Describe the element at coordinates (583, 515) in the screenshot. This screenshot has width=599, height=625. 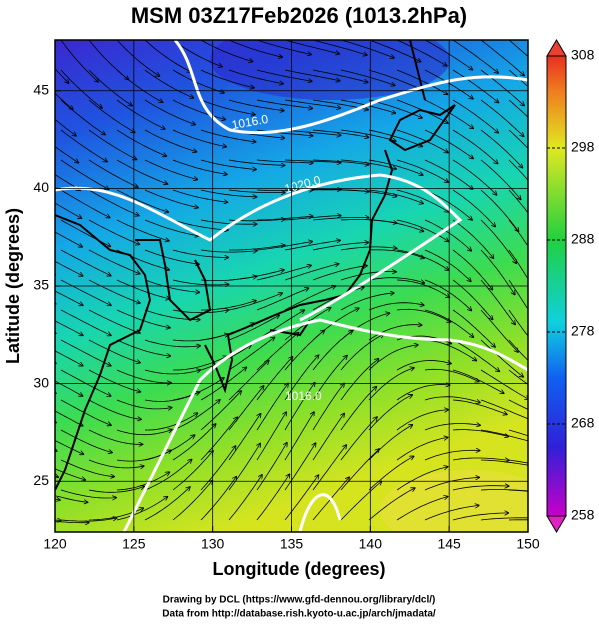
I see `colorbar-tick-label: 258` at that location.